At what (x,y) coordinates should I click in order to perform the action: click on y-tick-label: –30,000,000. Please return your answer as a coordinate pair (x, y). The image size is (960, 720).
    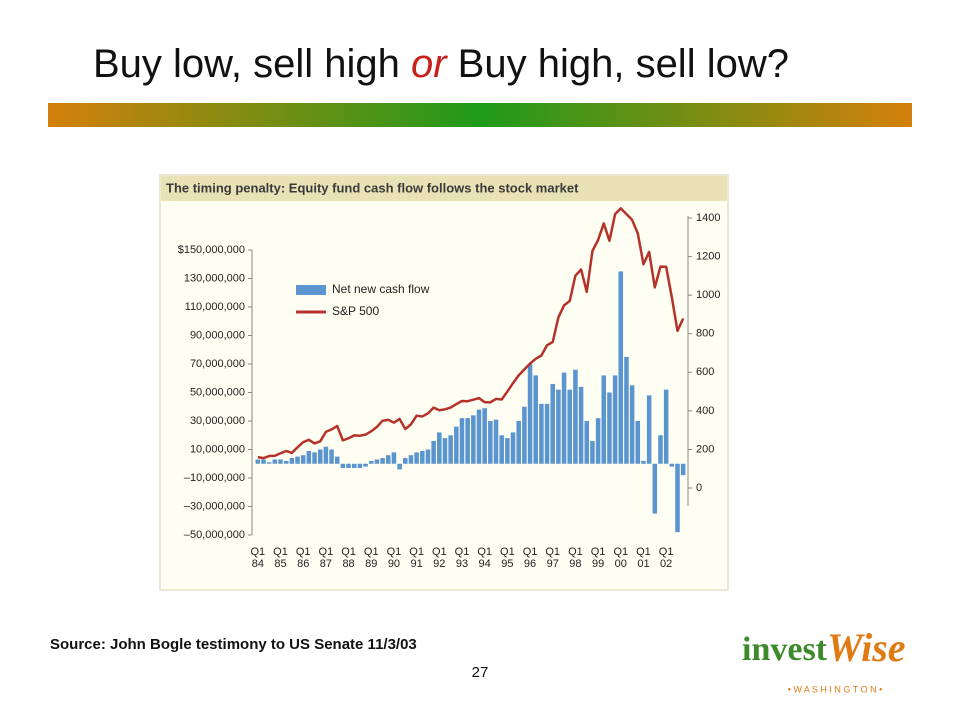
    Looking at the image, I should click on (214, 506).